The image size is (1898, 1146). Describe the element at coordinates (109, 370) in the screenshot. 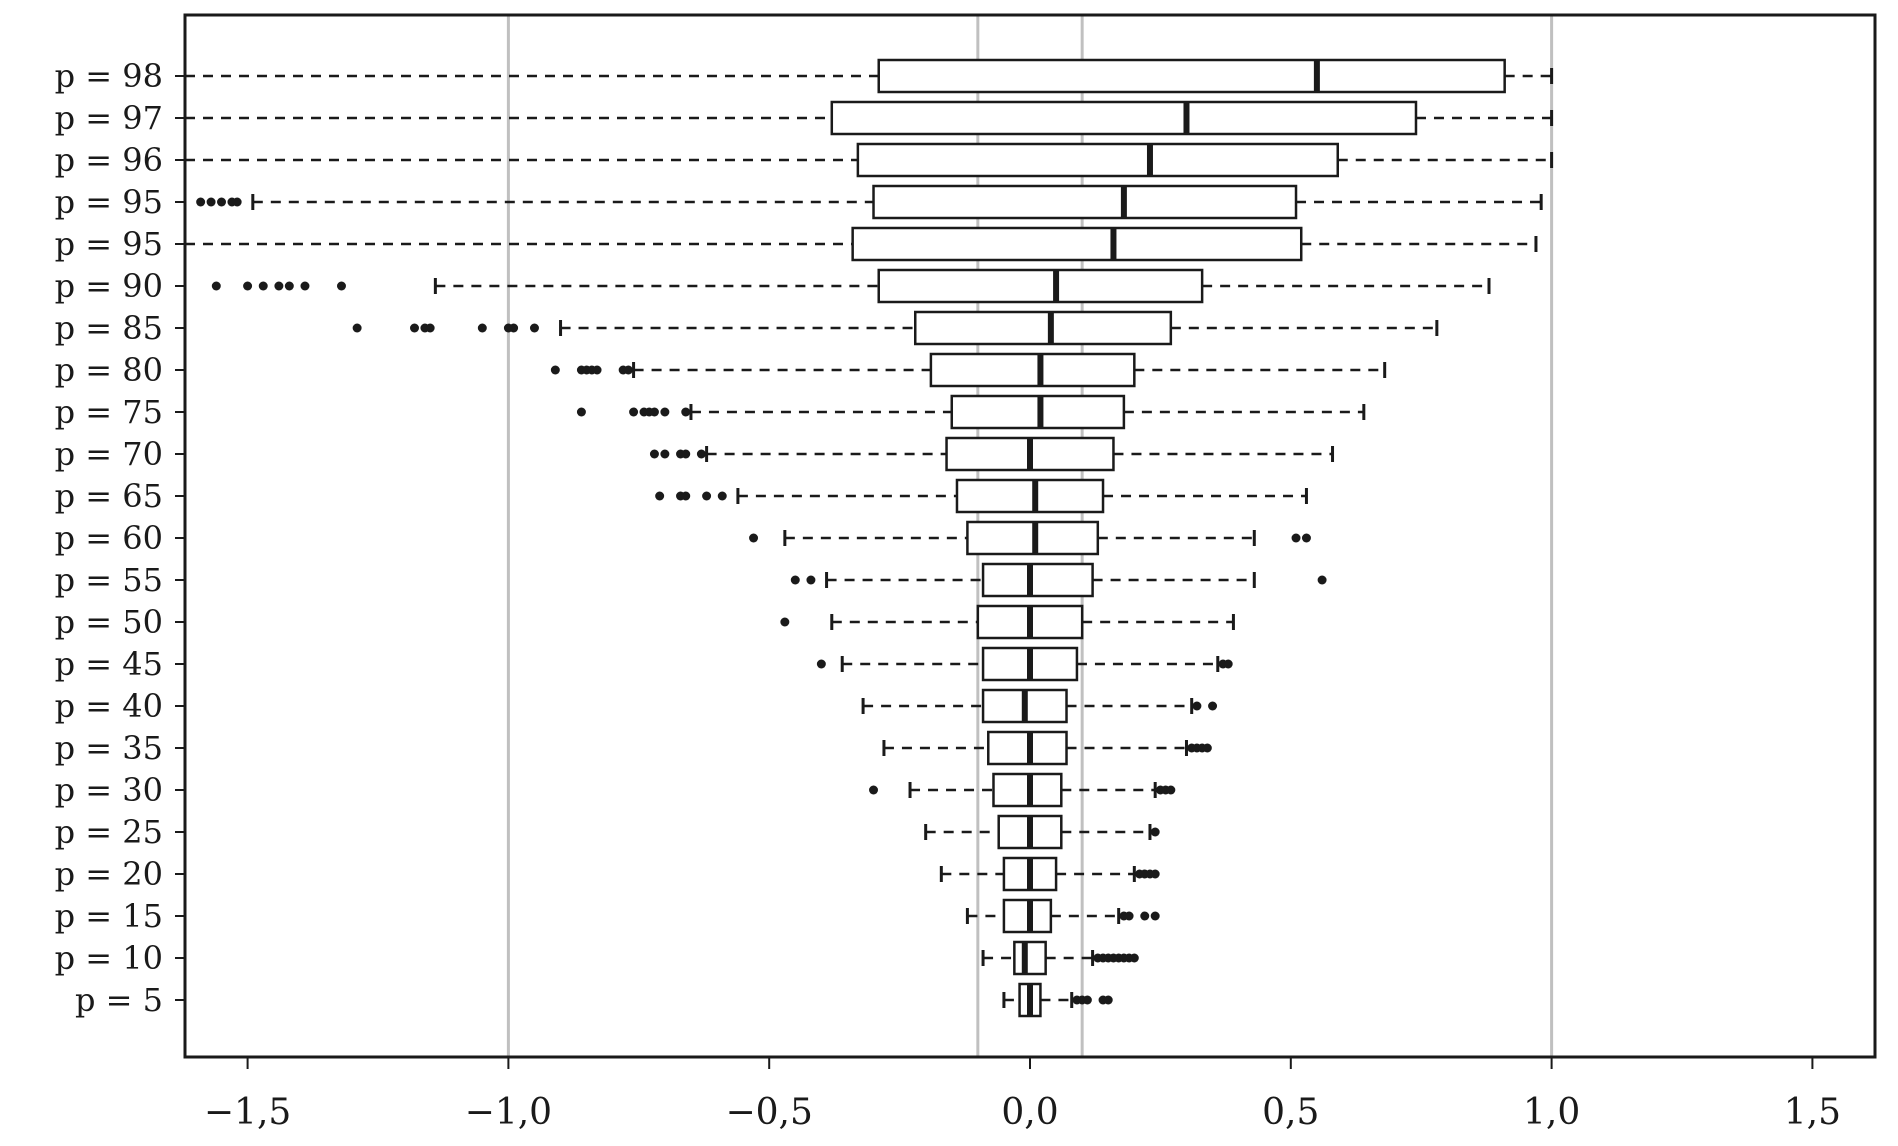

I see `y-tick-label: p = 80` at that location.